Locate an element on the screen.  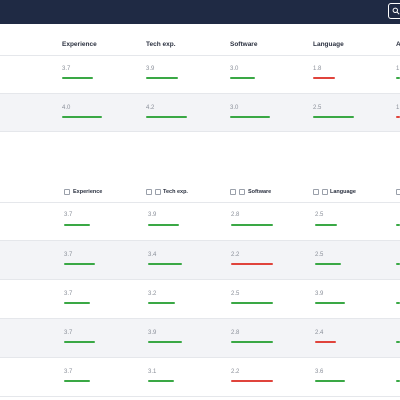
cell-value: 3.6 is located at coordinates (319, 372).